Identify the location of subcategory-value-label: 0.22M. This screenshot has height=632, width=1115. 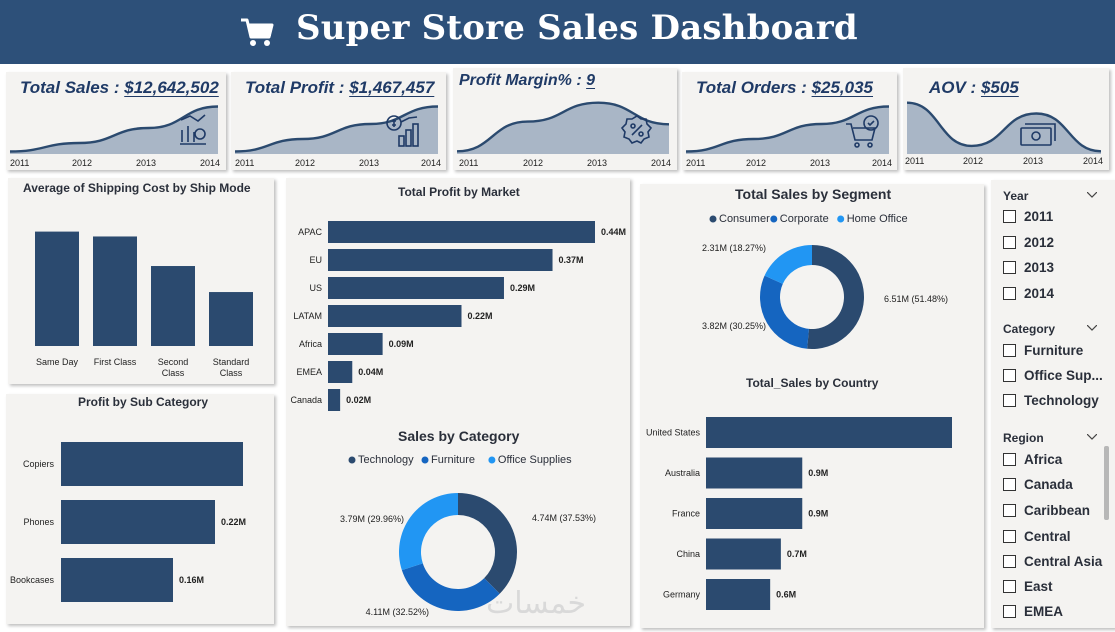
(233, 522).